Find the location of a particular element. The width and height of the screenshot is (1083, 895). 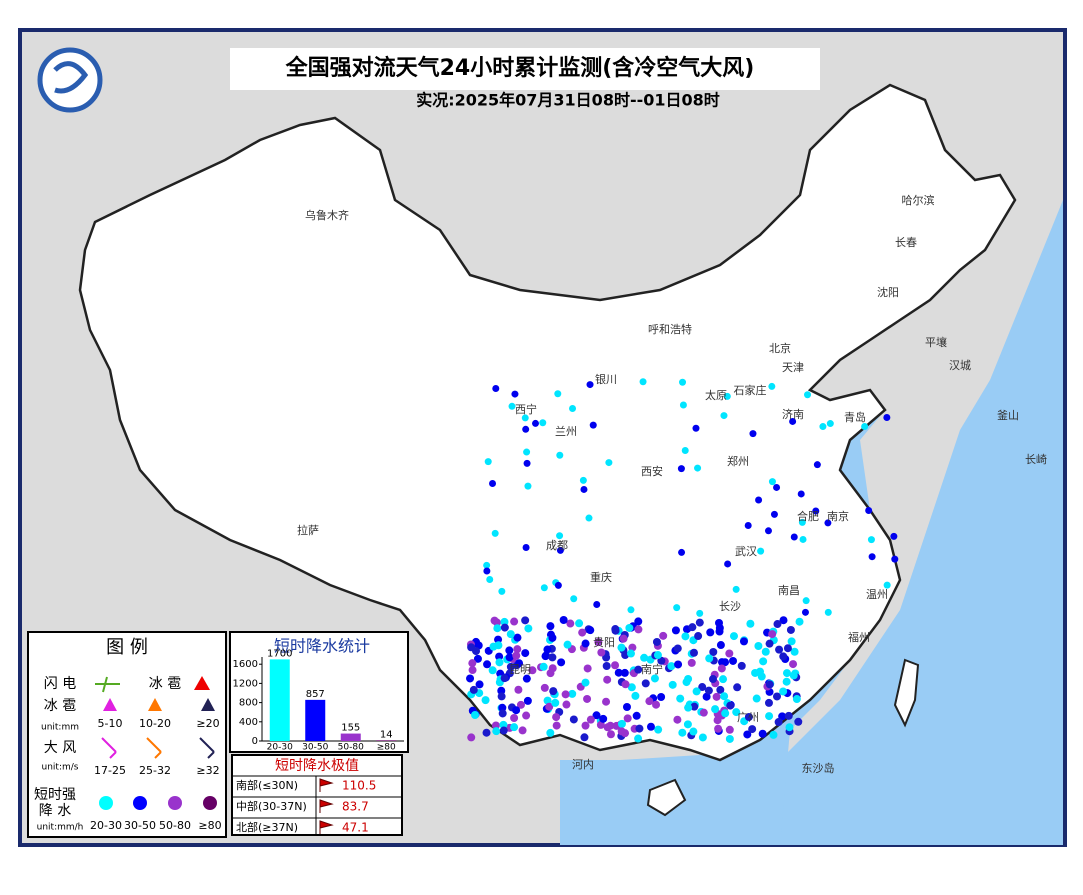

extremes-box is located at coordinates (317, 795).